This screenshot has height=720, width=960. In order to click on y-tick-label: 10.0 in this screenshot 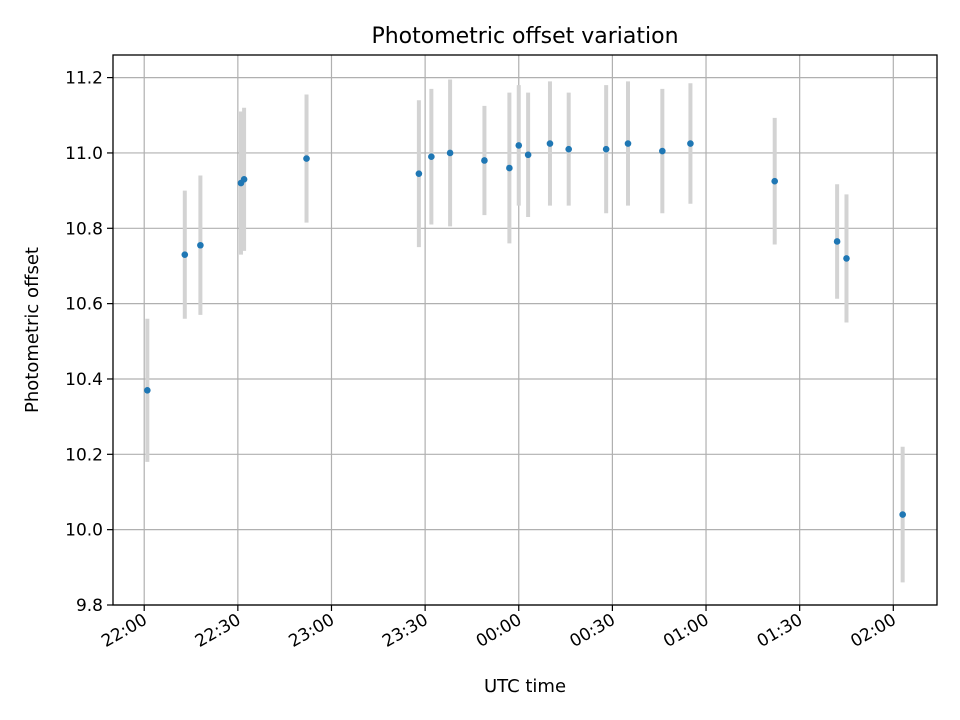, I will do `click(84, 531)`.